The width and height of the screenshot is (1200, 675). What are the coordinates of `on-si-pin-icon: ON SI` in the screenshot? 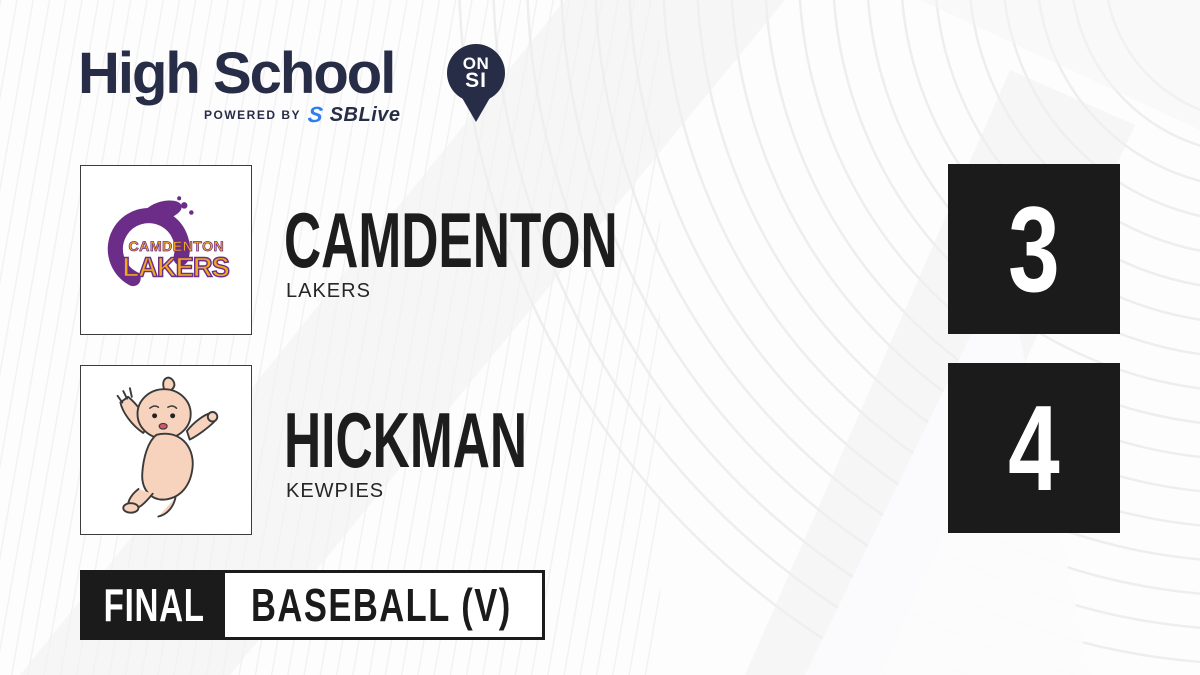 It's located at (476, 86).